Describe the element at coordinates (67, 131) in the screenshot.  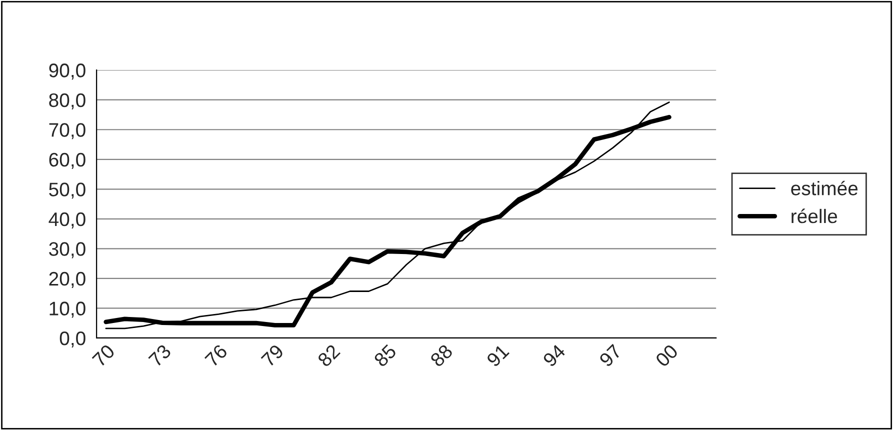
I see `y-tick-label: 70,0` at that location.